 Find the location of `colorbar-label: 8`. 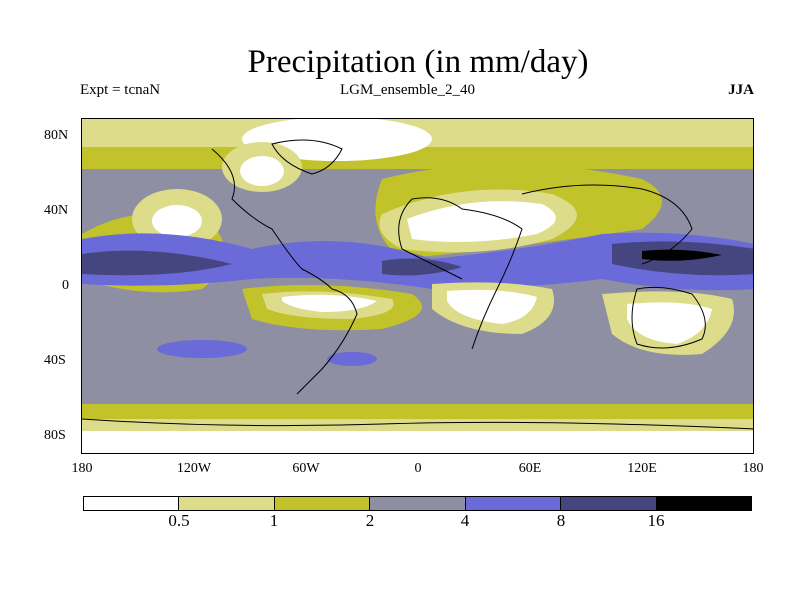

colorbar-label: 8 is located at coordinates (561, 520).